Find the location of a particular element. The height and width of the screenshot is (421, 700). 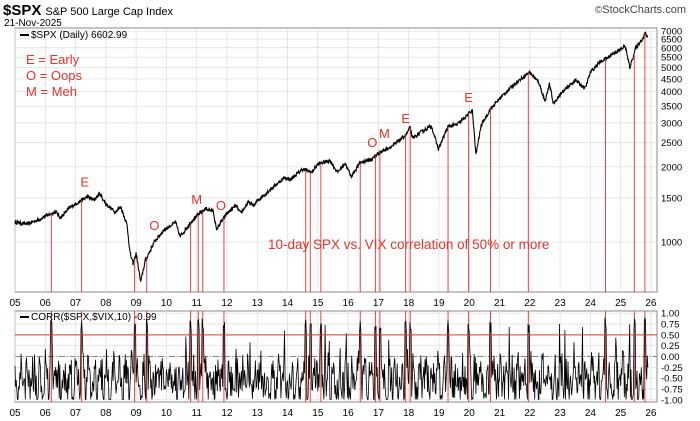

y-tick-label: 3500 is located at coordinates (671, 107).